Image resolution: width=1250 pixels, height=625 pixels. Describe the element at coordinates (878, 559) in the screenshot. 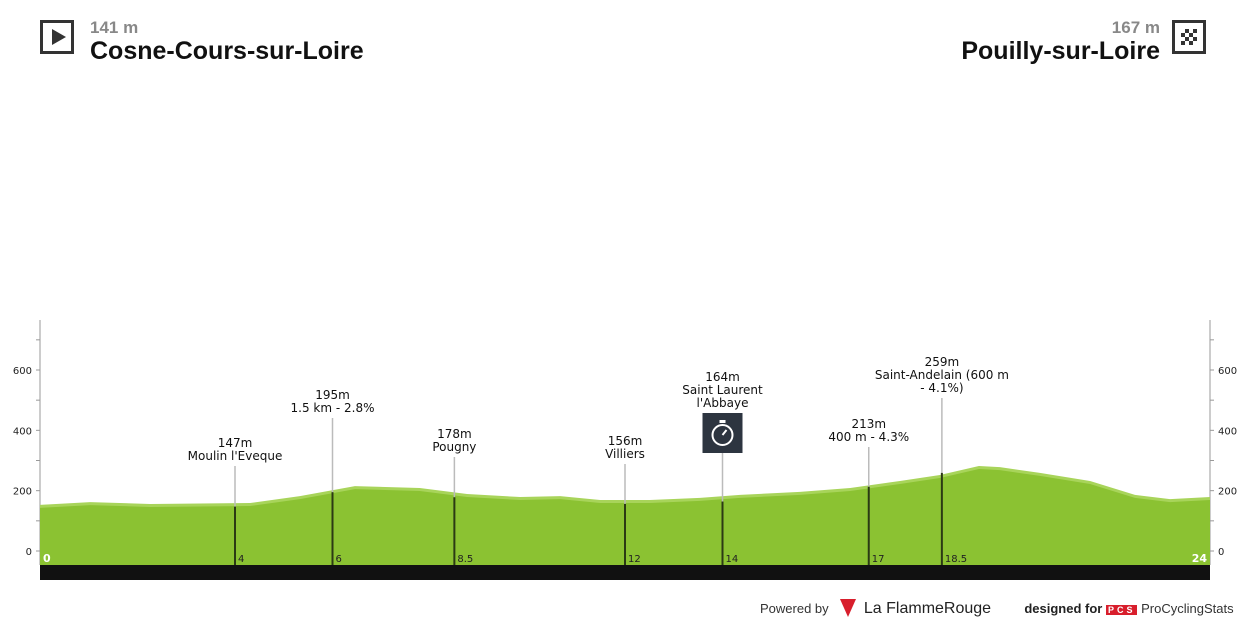

I see `km-label: 17` at that location.